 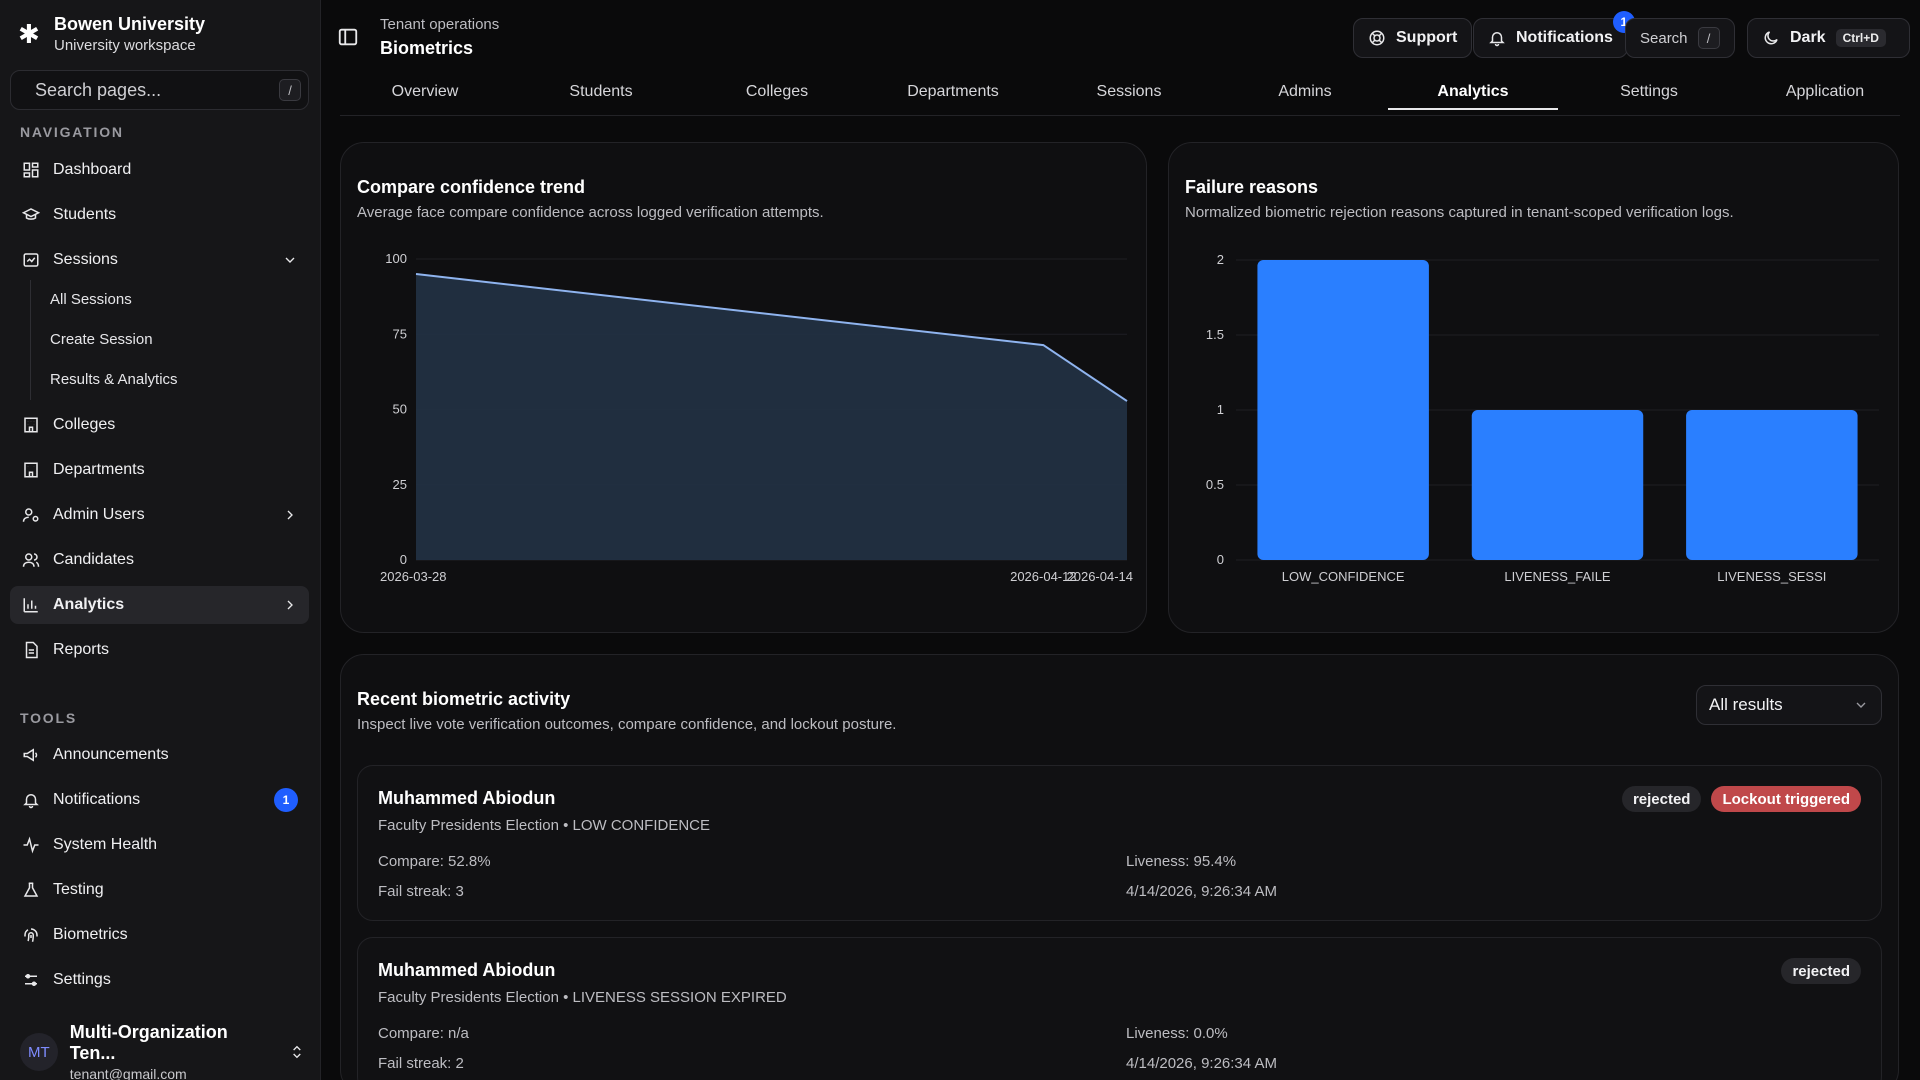 I want to click on sidebar-item-notifications: Notifications 1, so click(x=159, y=800).